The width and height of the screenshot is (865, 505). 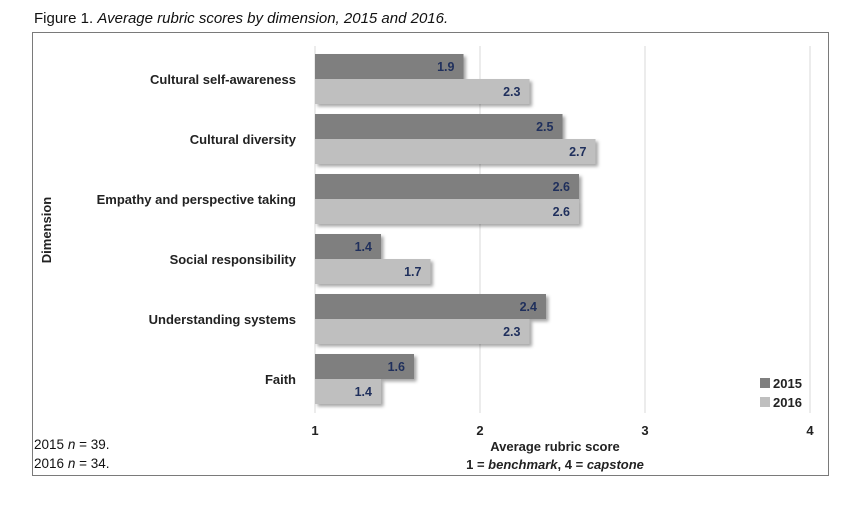 What do you see at coordinates (572, 464) in the screenshot?
I see `x-axis-subtitle-part: , 4 =` at bounding box center [572, 464].